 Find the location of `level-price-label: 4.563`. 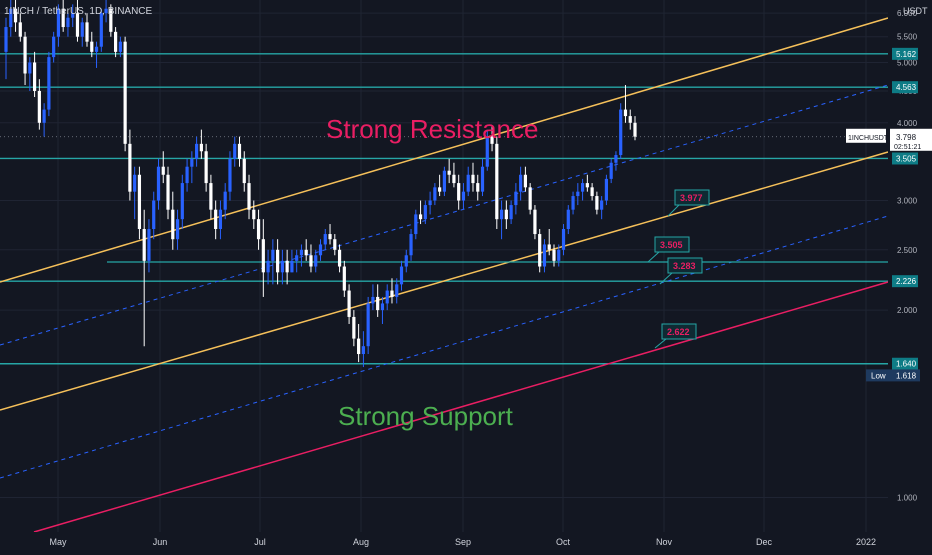

level-price-label: 4.563 is located at coordinates (906, 87).